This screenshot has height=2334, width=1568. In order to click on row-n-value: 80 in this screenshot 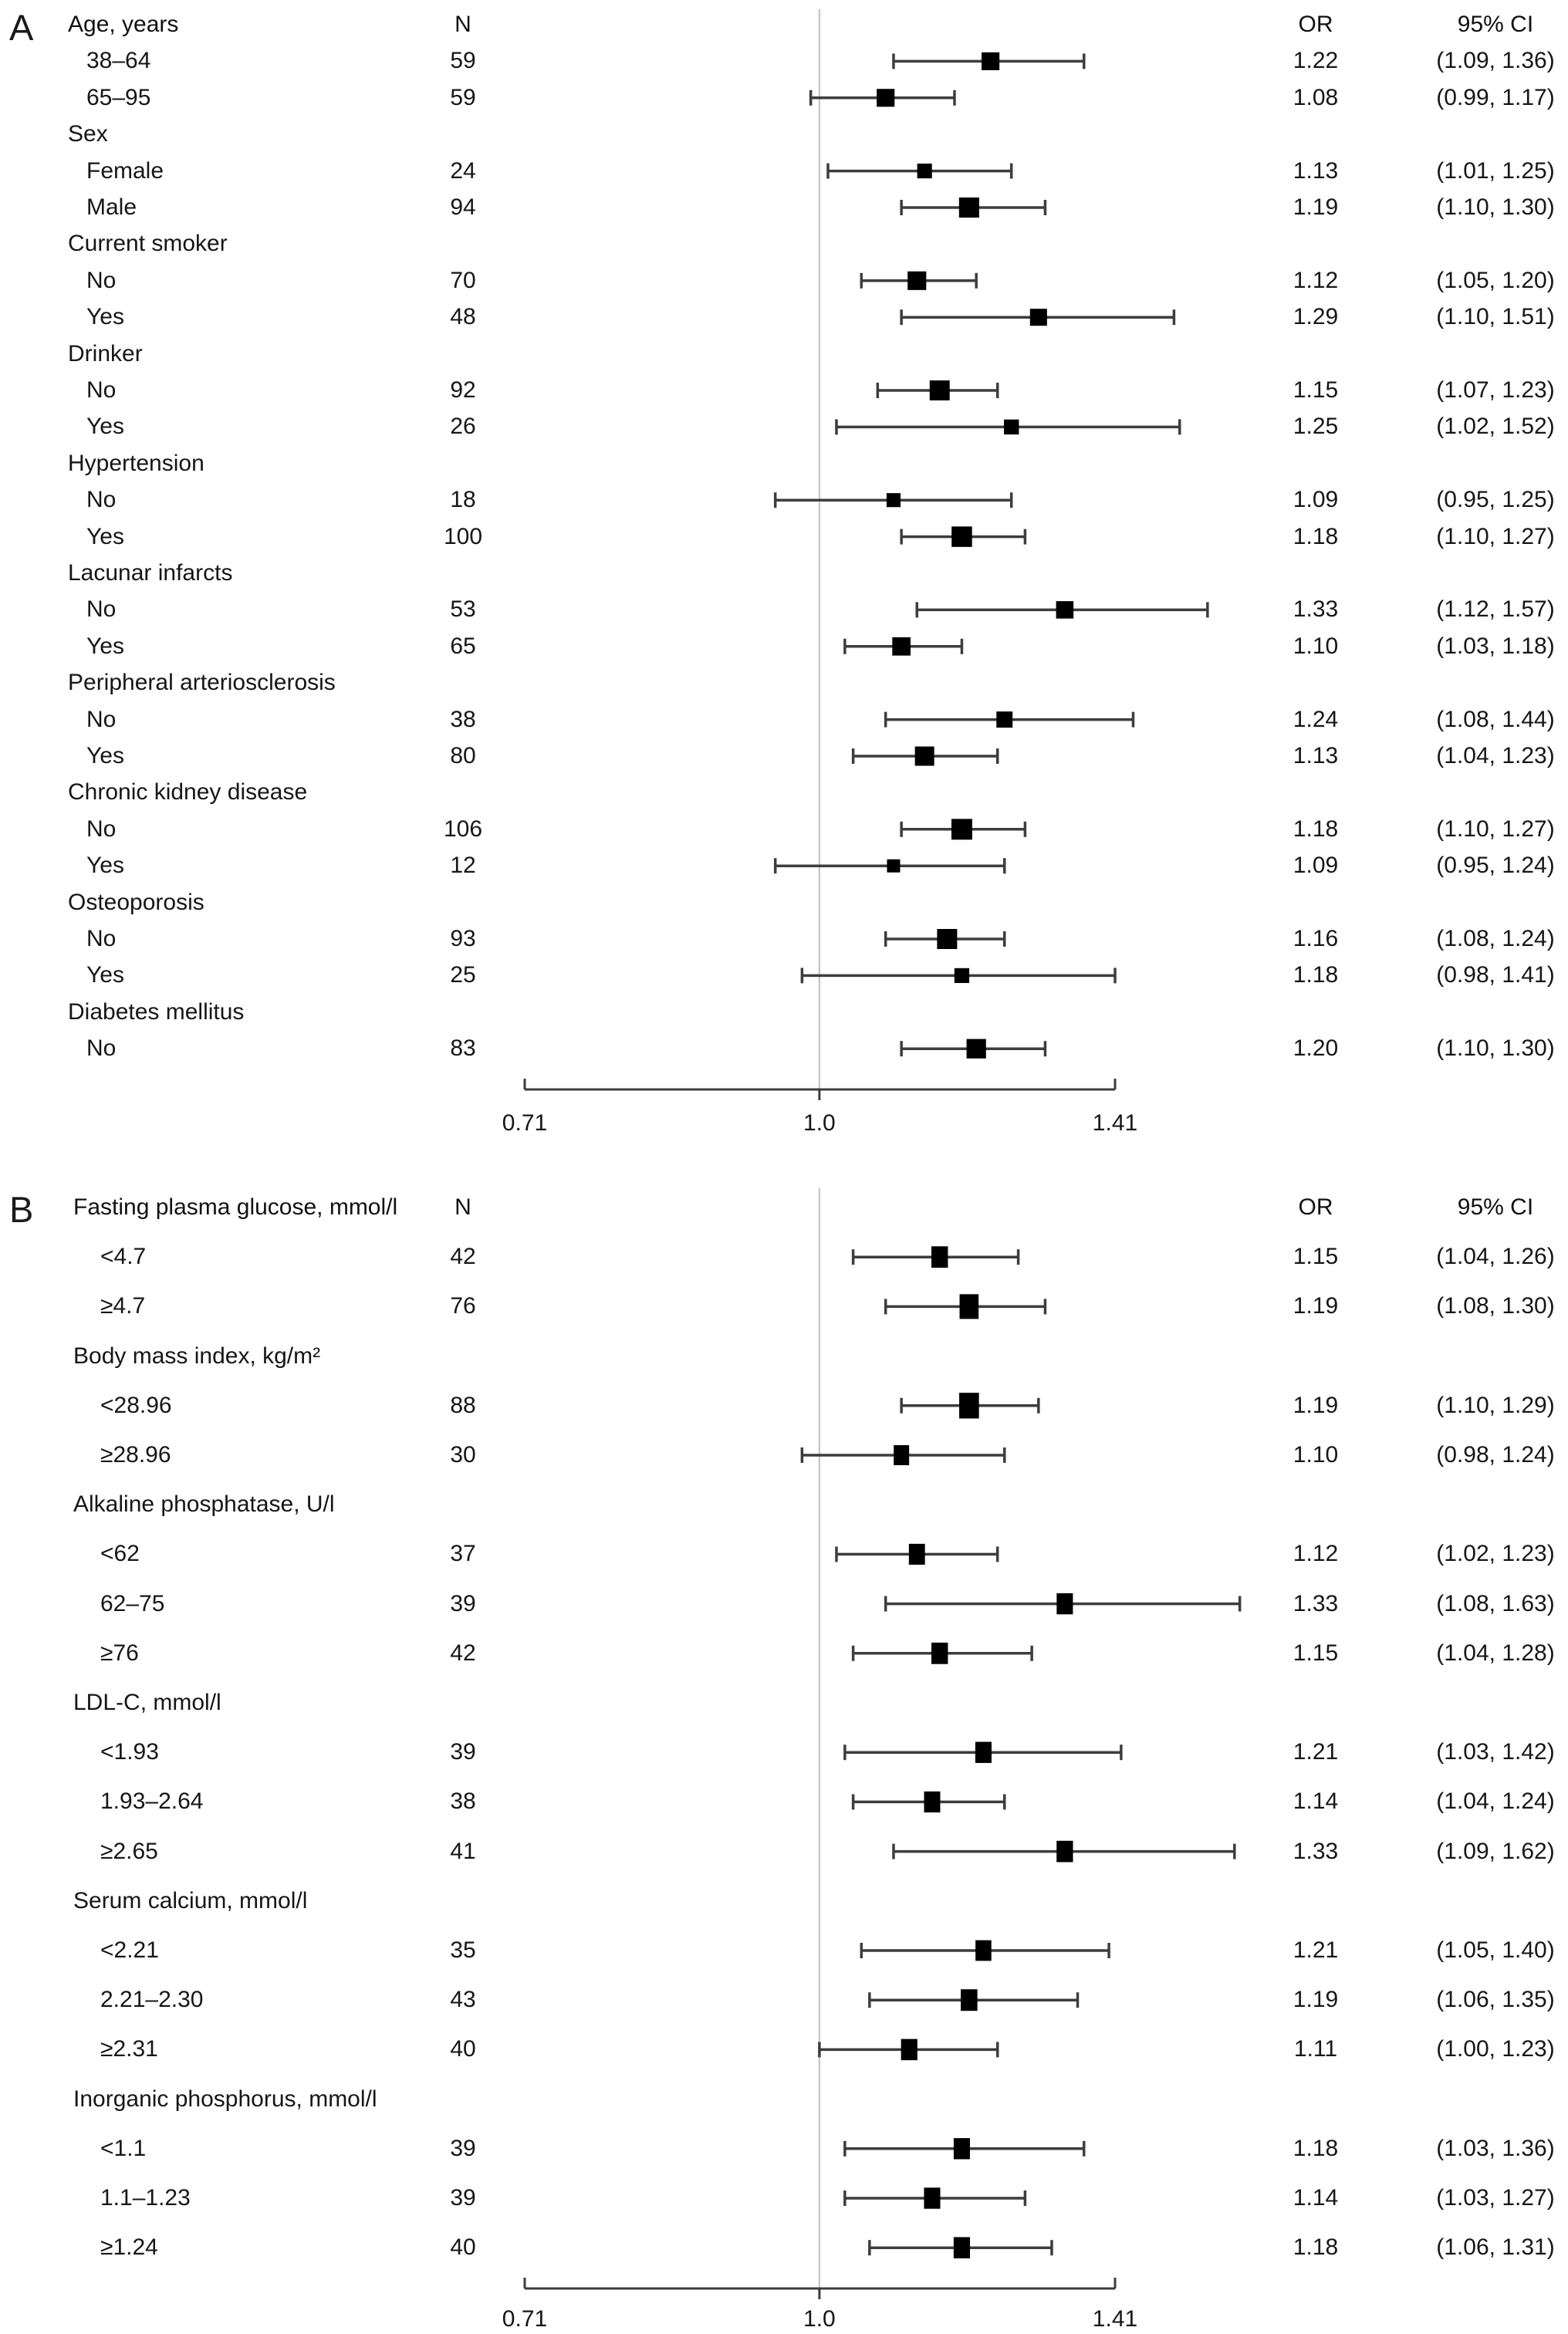, I will do `click(463, 755)`.